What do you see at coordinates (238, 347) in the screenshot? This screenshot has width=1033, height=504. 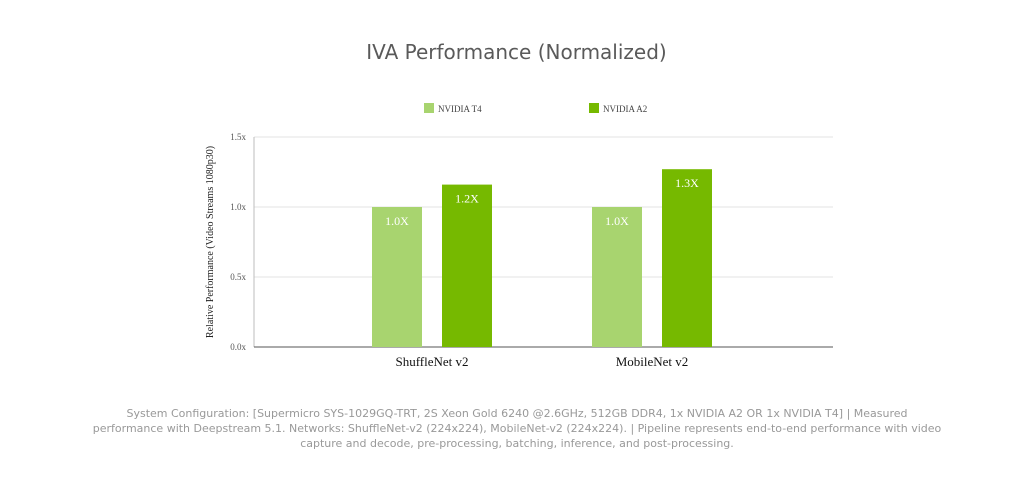 I see `y-tick-label: 0.0x` at bounding box center [238, 347].